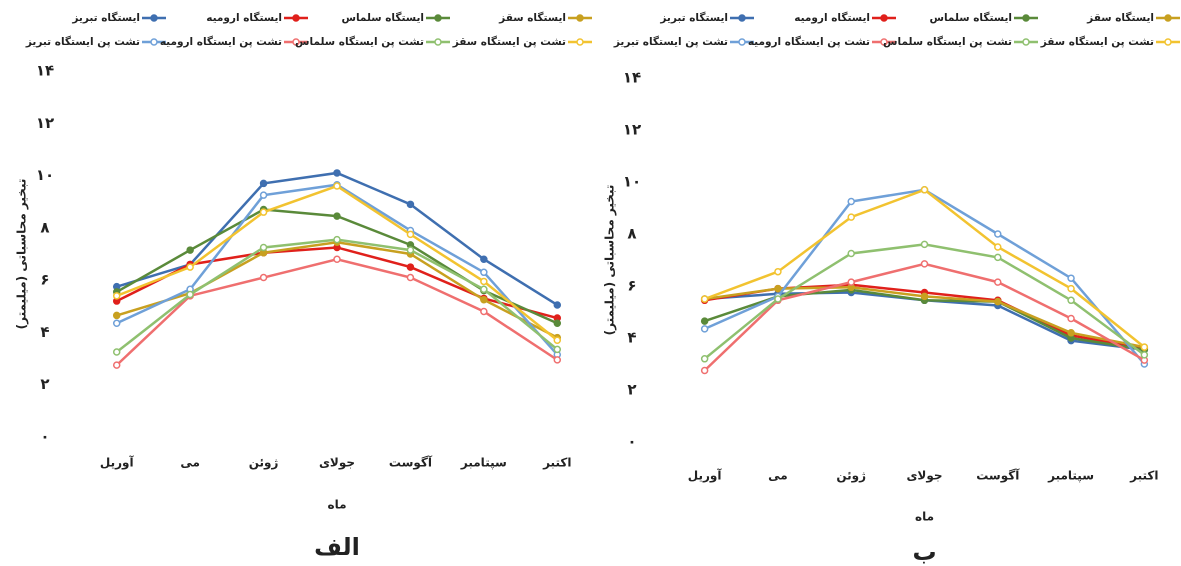  I want to click on x-tick-label: آگوست, so click(411, 463).